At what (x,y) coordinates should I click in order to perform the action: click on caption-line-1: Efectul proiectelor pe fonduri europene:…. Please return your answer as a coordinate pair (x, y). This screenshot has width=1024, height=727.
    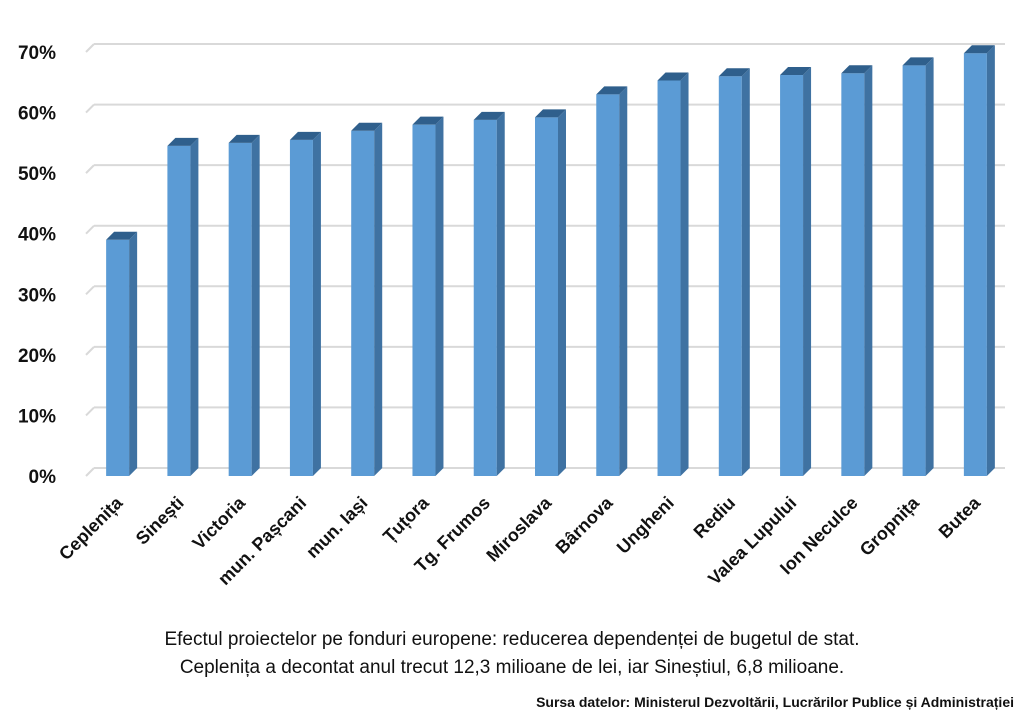
    Looking at the image, I should click on (512, 639).